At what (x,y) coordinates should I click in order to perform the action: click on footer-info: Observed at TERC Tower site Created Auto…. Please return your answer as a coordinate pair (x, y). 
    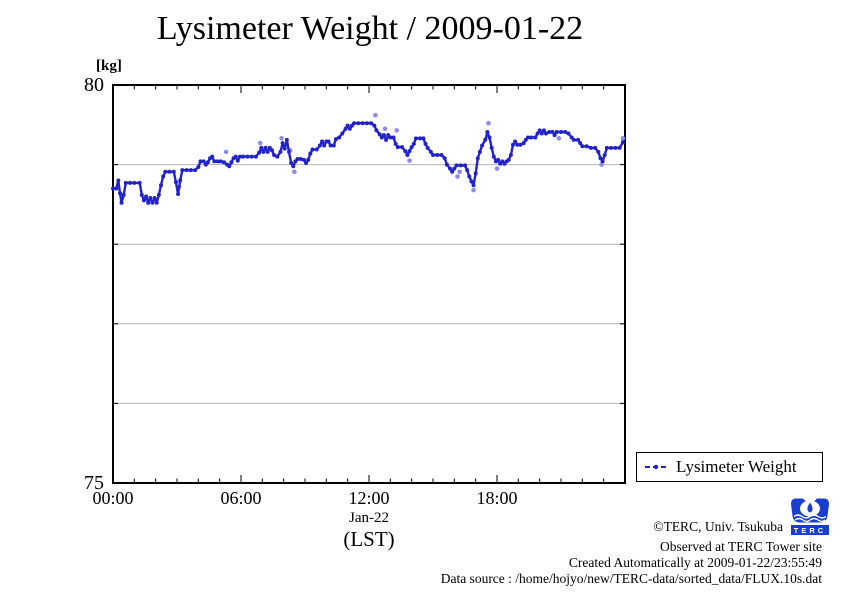
    Looking at the image, I should click on (631, 562).